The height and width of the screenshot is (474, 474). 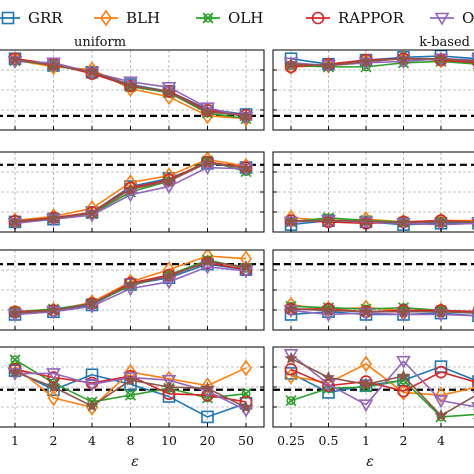 What do you see at coordinates (329, 440) in the screenshot?
I see `x-tick-label: 0.5` at bounding box center [329, 440].